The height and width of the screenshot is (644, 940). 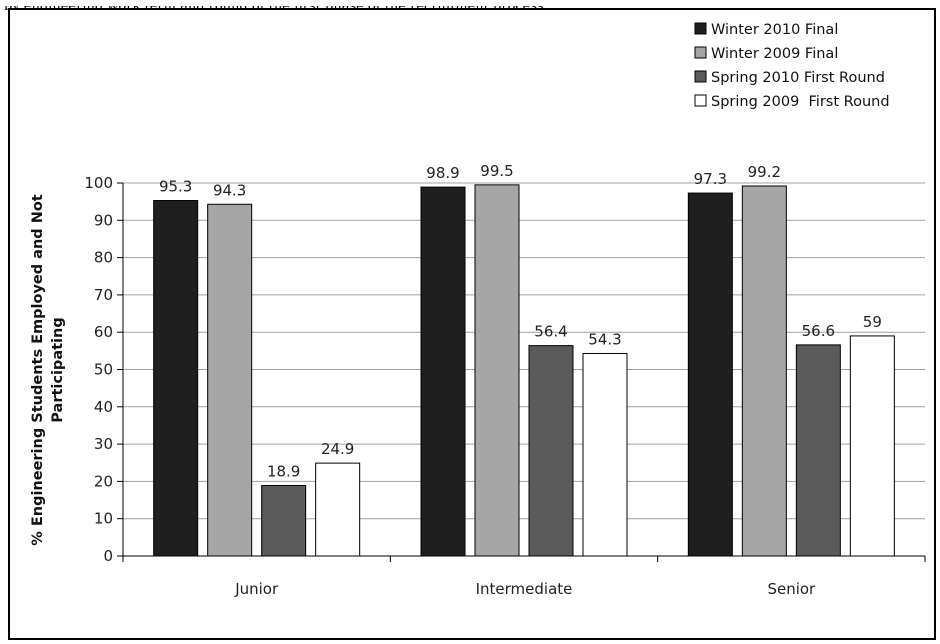 I want to click on data-label: 18.9, so click(x=283, y=472).